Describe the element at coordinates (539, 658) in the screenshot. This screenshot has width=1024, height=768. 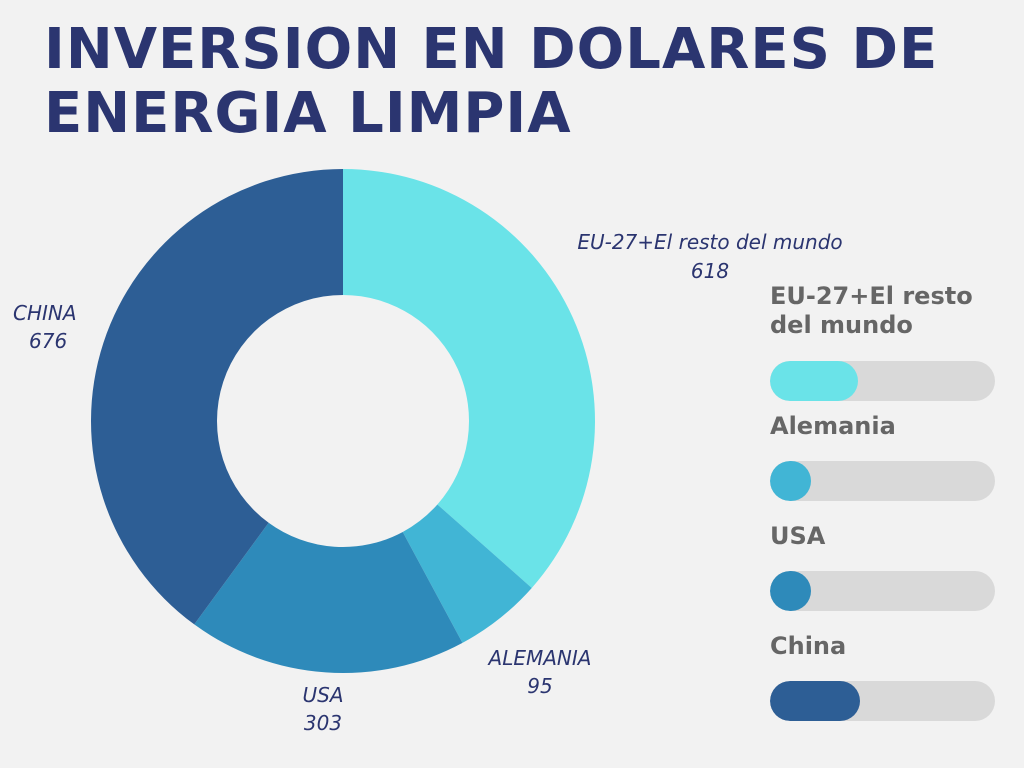
I see `slice-label-name-alemania: ALEMANIA` at that location.